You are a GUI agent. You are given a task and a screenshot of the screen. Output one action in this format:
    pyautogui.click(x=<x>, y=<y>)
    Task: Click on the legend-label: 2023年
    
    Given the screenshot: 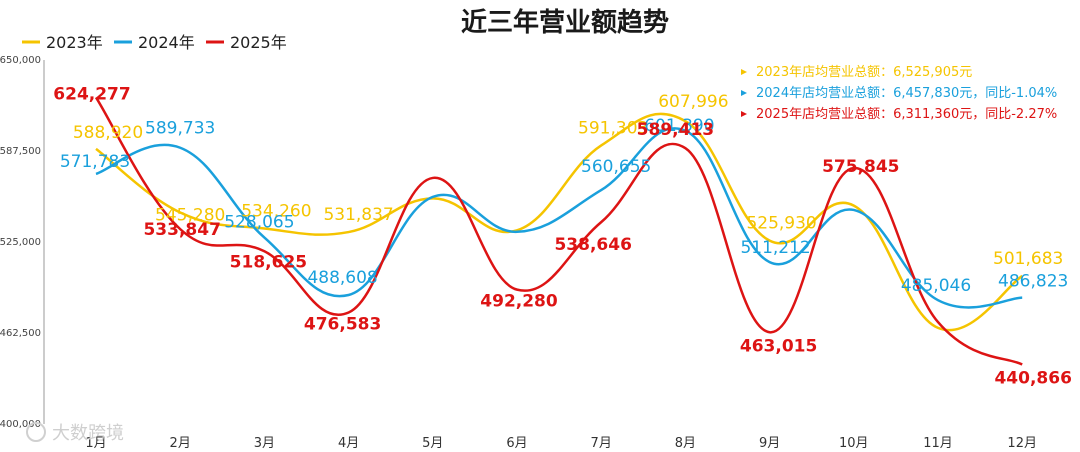 What is the action you would take?
    pyautogui.click(x=74, y=42)
    